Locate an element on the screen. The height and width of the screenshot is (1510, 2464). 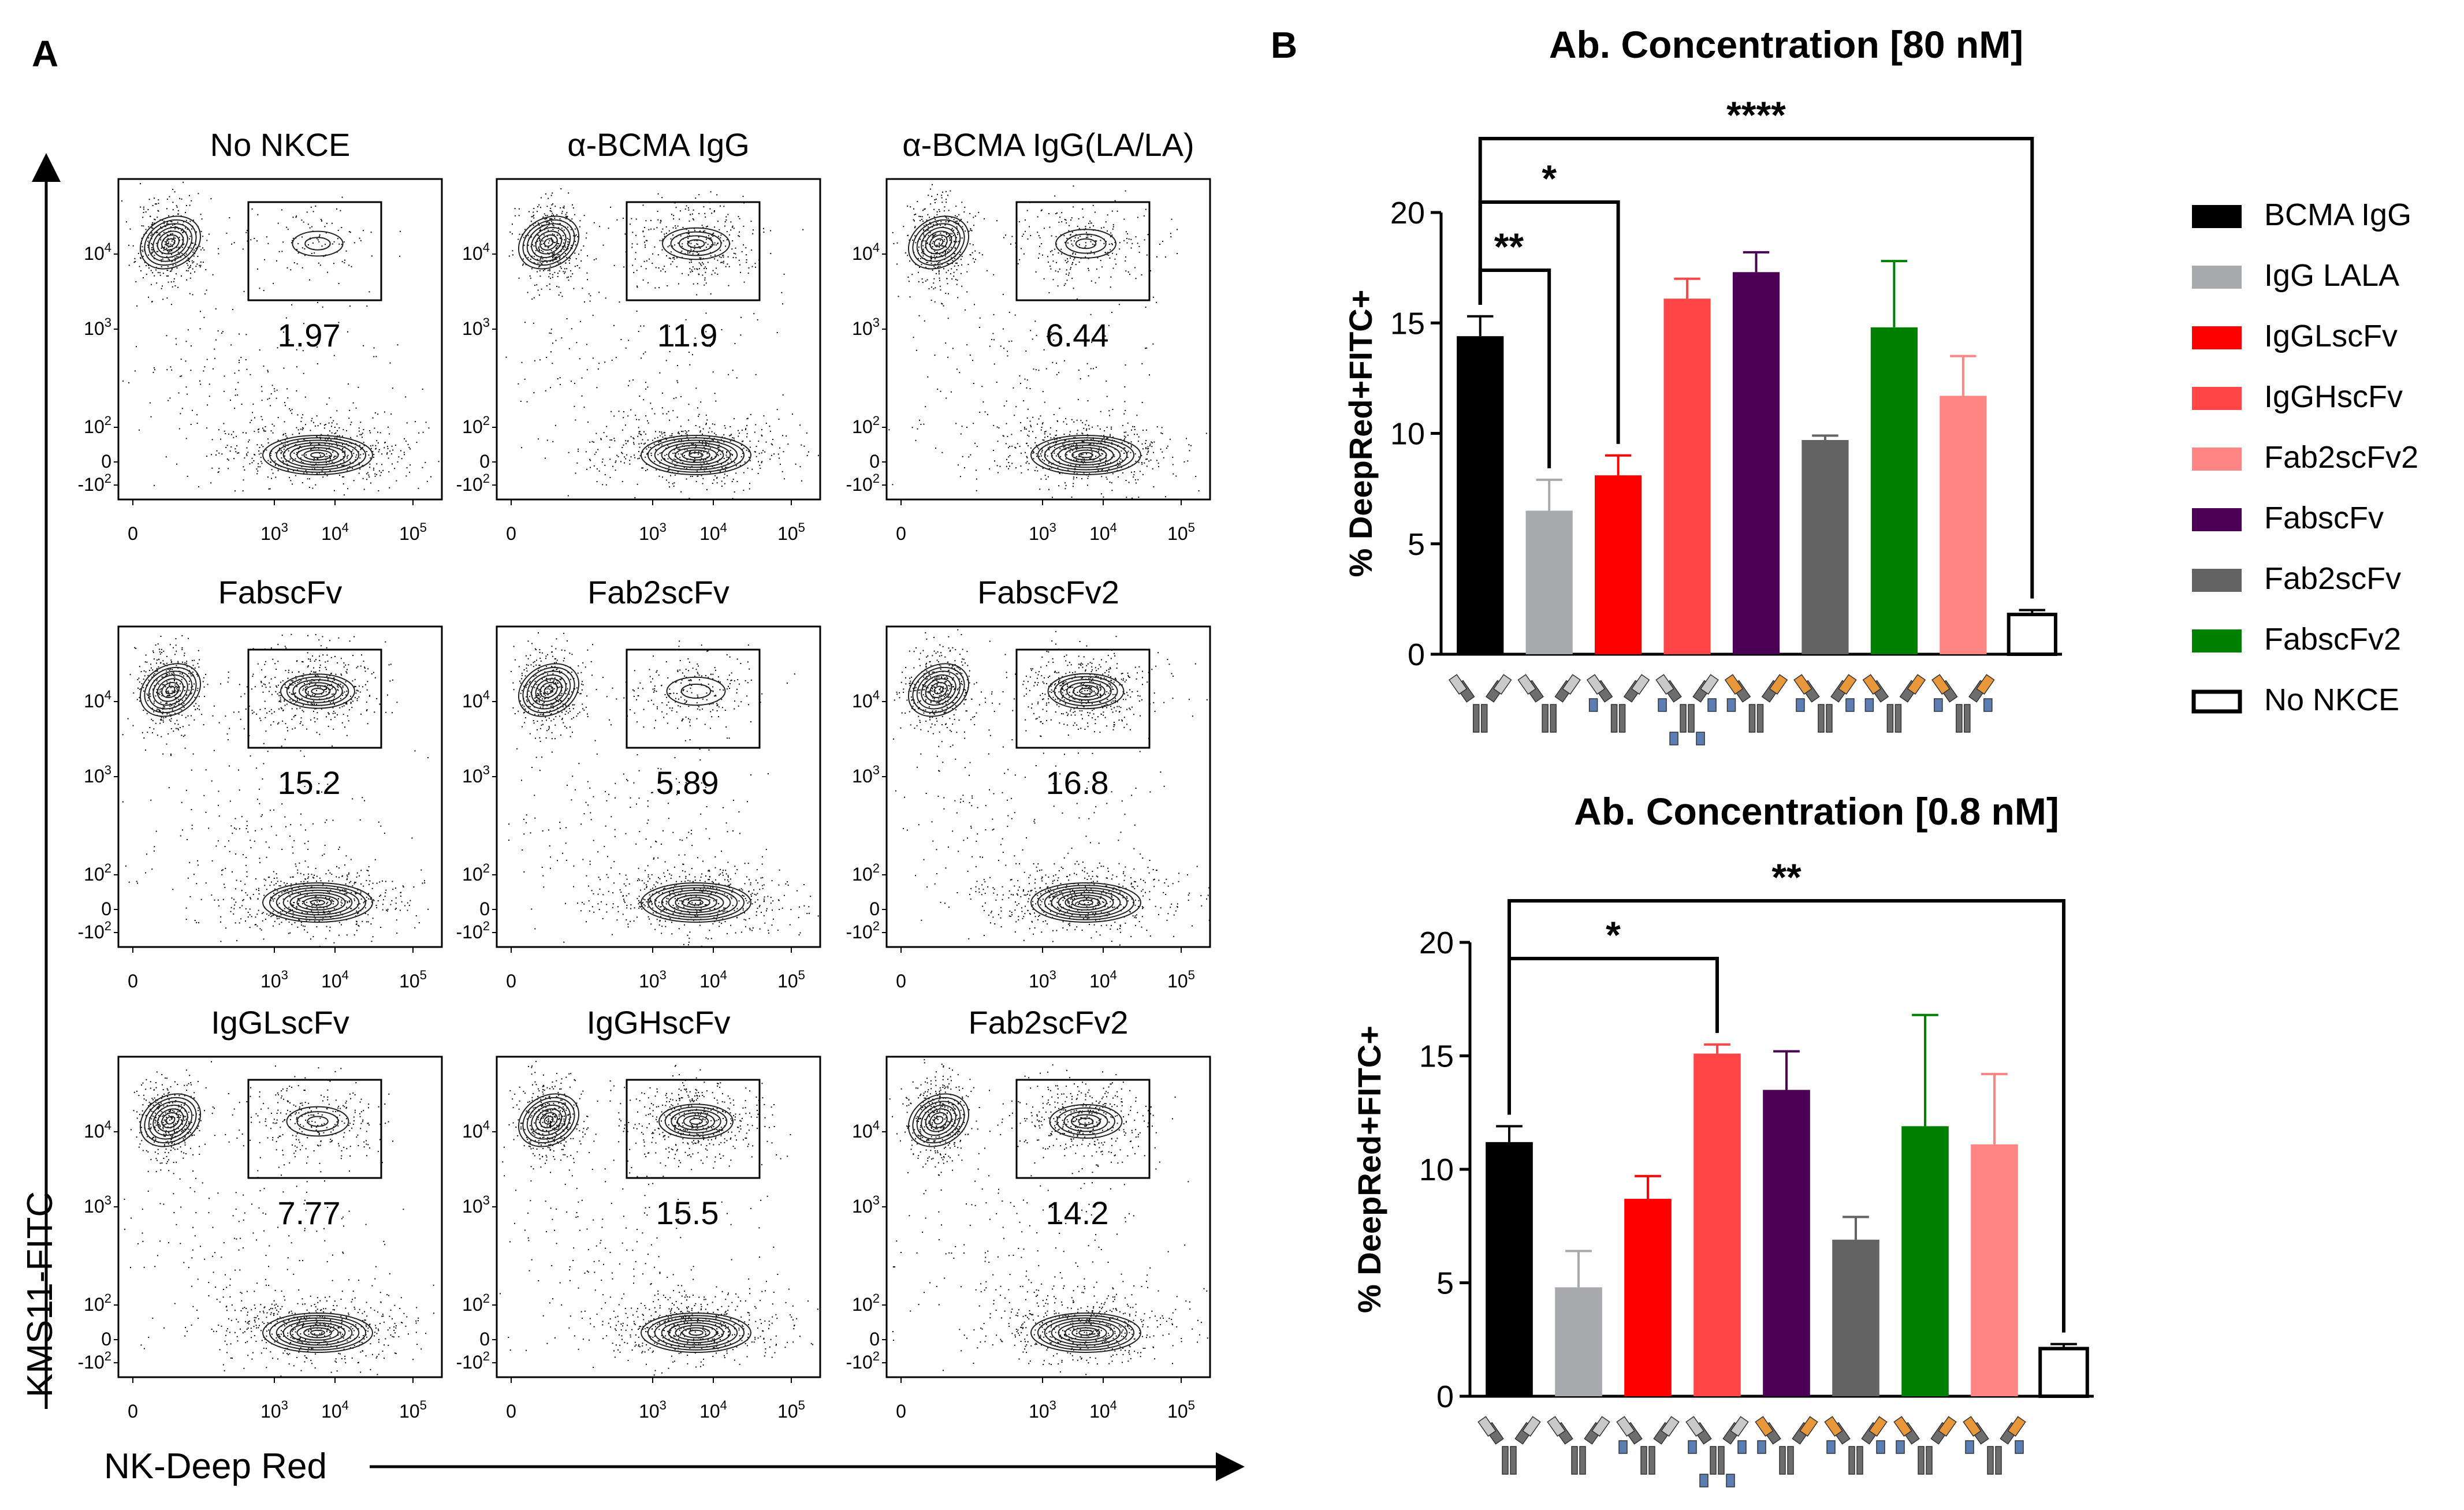
facs-dot-cloud is located at coordinates (659, 1219).